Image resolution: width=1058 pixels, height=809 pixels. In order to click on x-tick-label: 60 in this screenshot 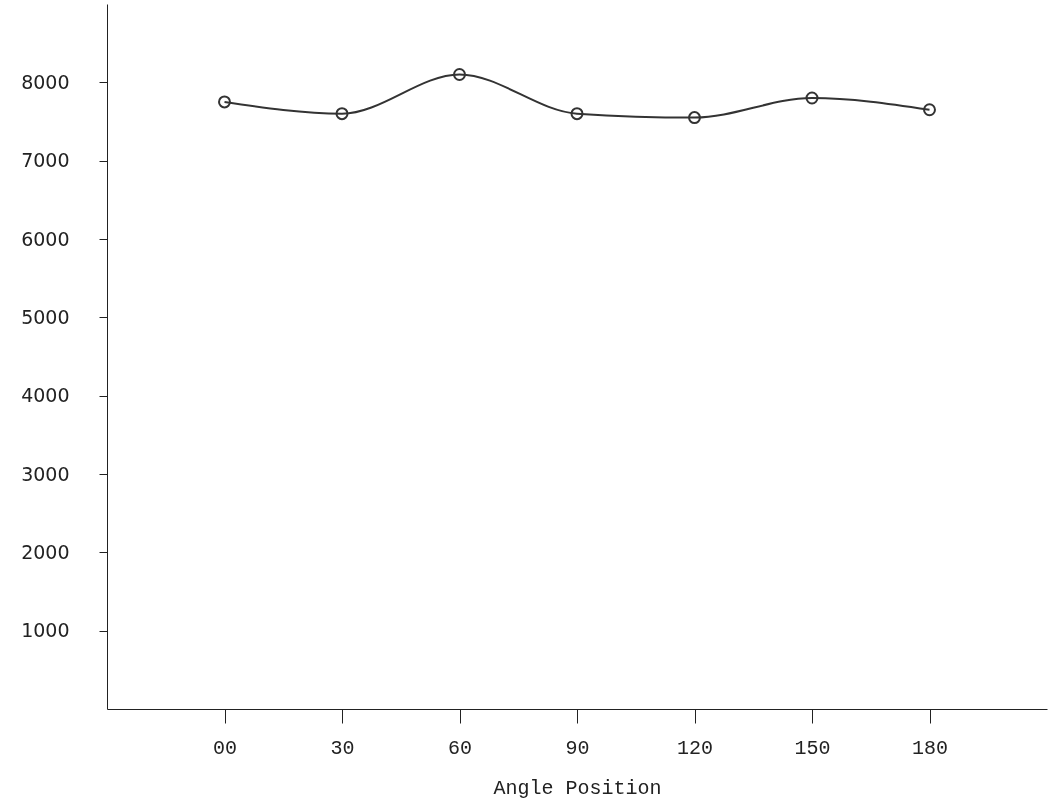, I will do `click(460, 748)`.